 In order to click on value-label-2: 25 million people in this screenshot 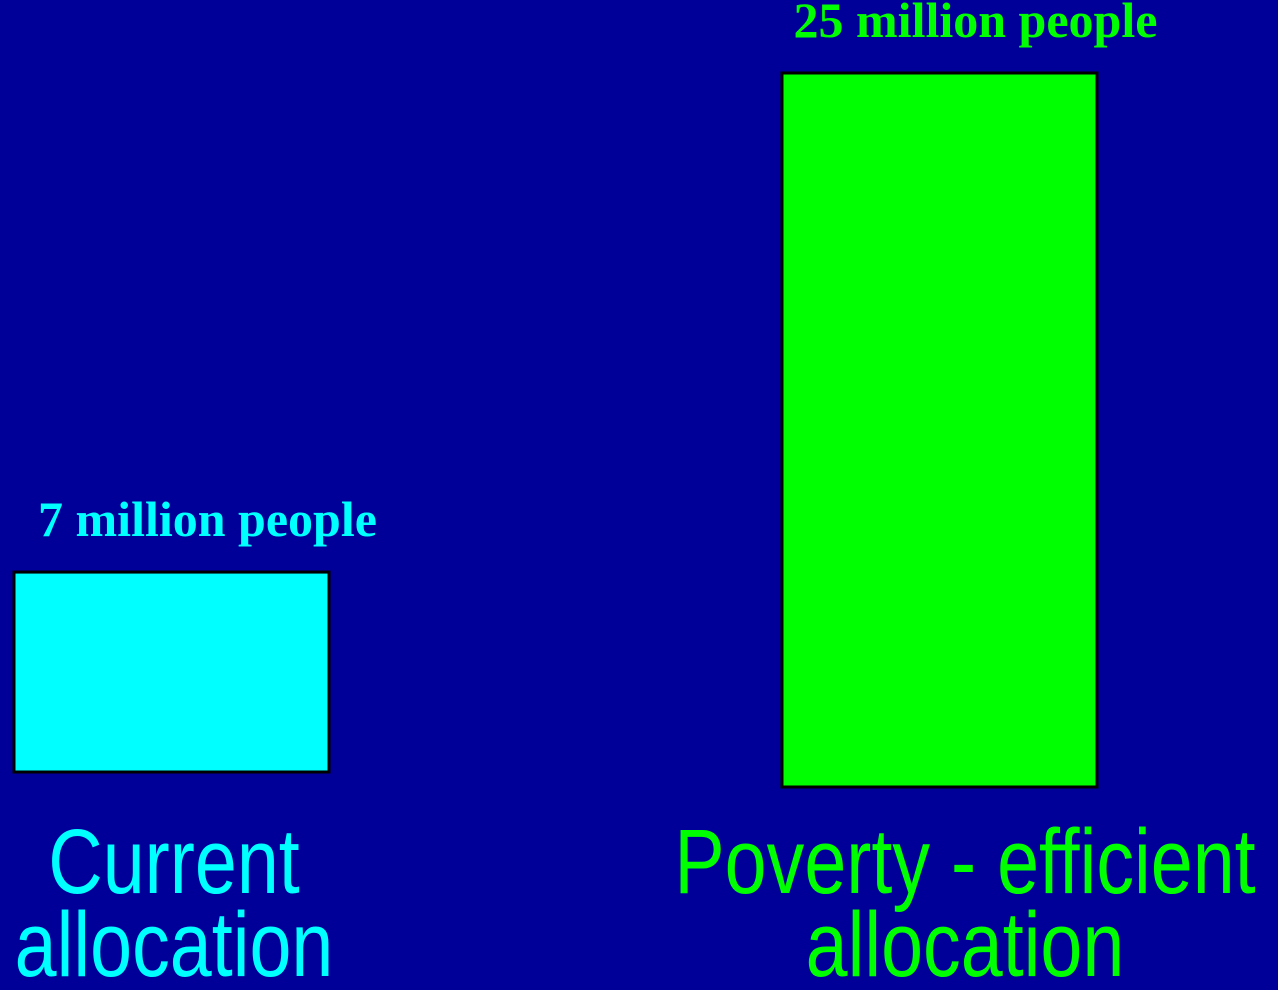, I will do `click(976, 24)`.